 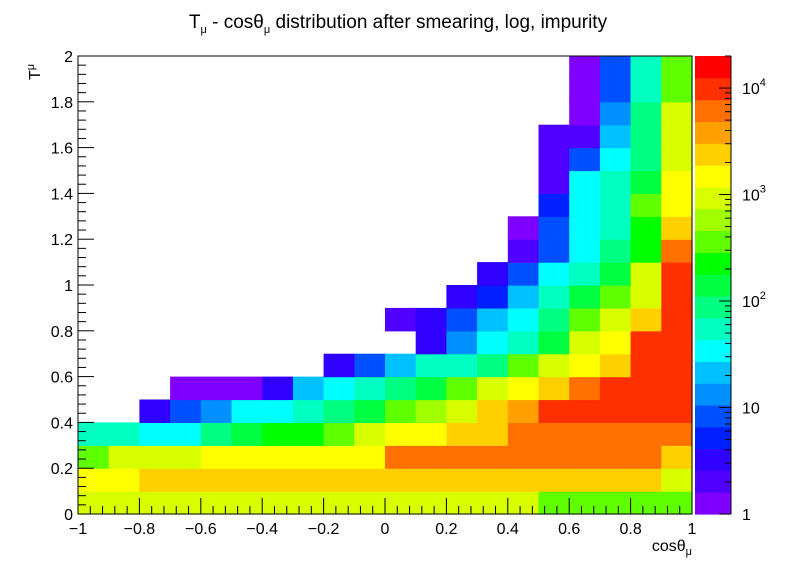 What do you see at coordinates (62, 194) in the screenshot?
I see `y-tick-label: 1.4` at bounding box center [62, 194].